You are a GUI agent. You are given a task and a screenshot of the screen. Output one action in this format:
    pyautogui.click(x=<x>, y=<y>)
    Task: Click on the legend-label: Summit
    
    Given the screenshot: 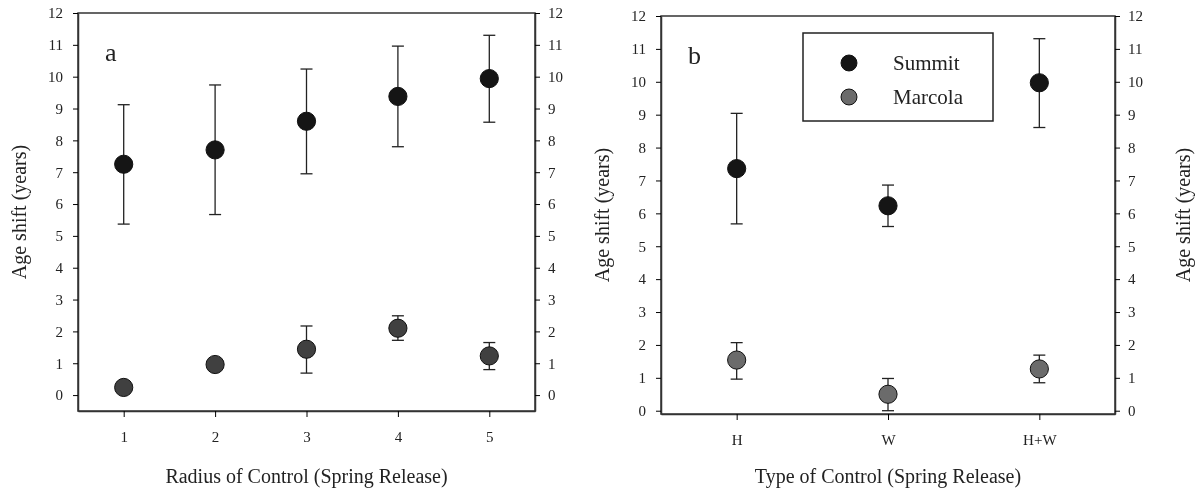 What is the action you would take?
    pyautogui.click(x=926, y=63)
    